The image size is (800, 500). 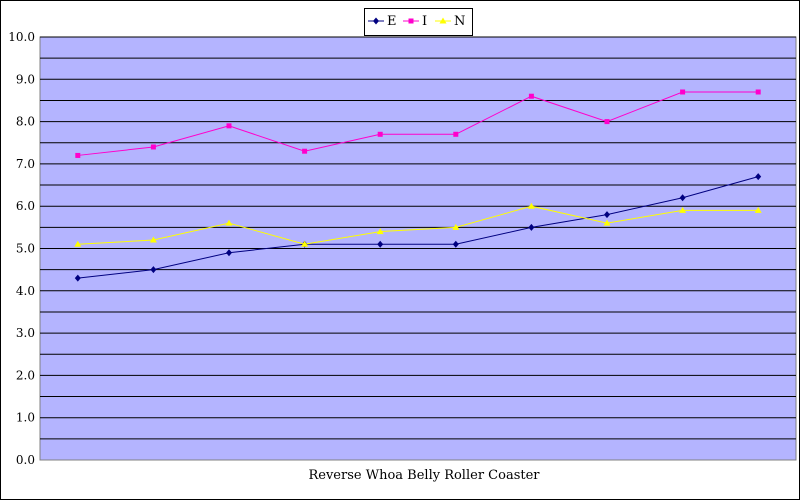 What do you see at coordinates (21, 37) in the screenshot?
I see `y-tick-label: 10.0` at bounding box center [21, 37].